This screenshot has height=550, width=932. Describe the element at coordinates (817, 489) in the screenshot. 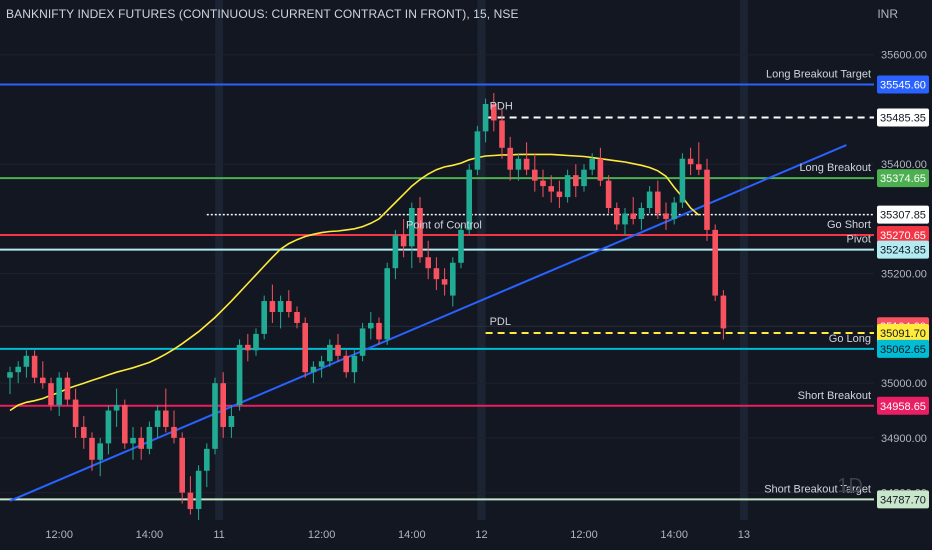

I see `level-label: Short Breakout Target` at that location.